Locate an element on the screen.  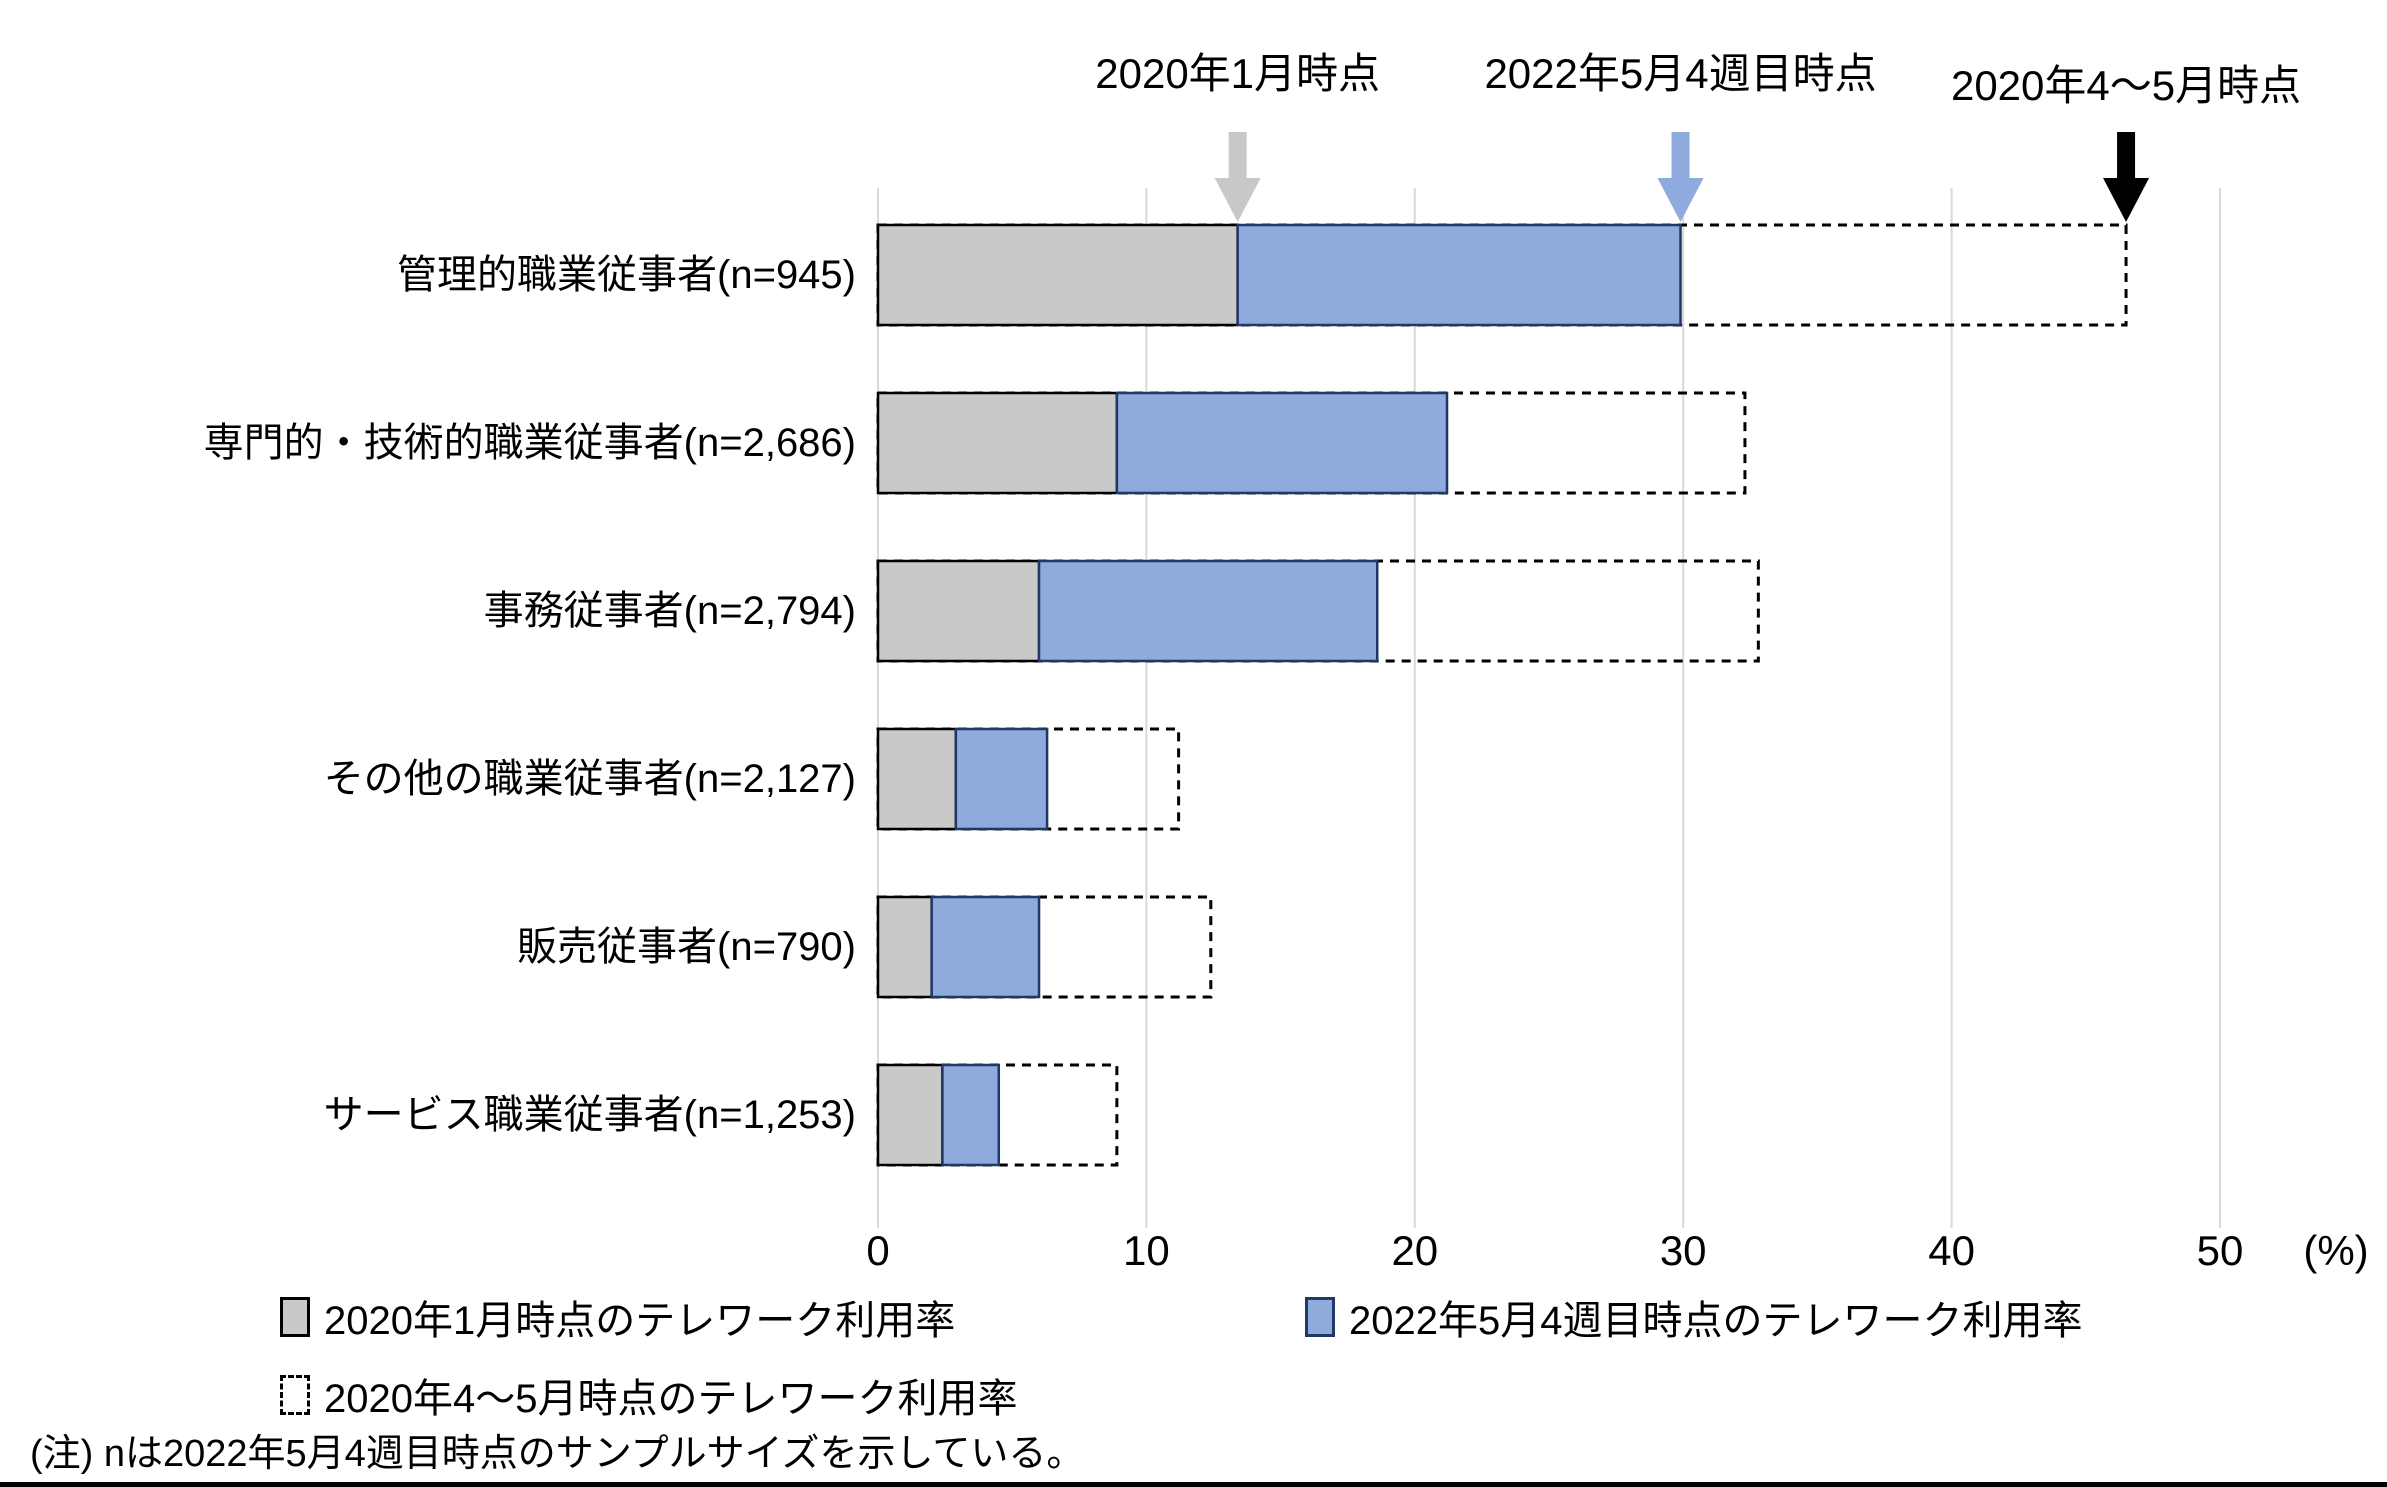
x-tick-label: 20 is located at coordinates (1414, 1250).